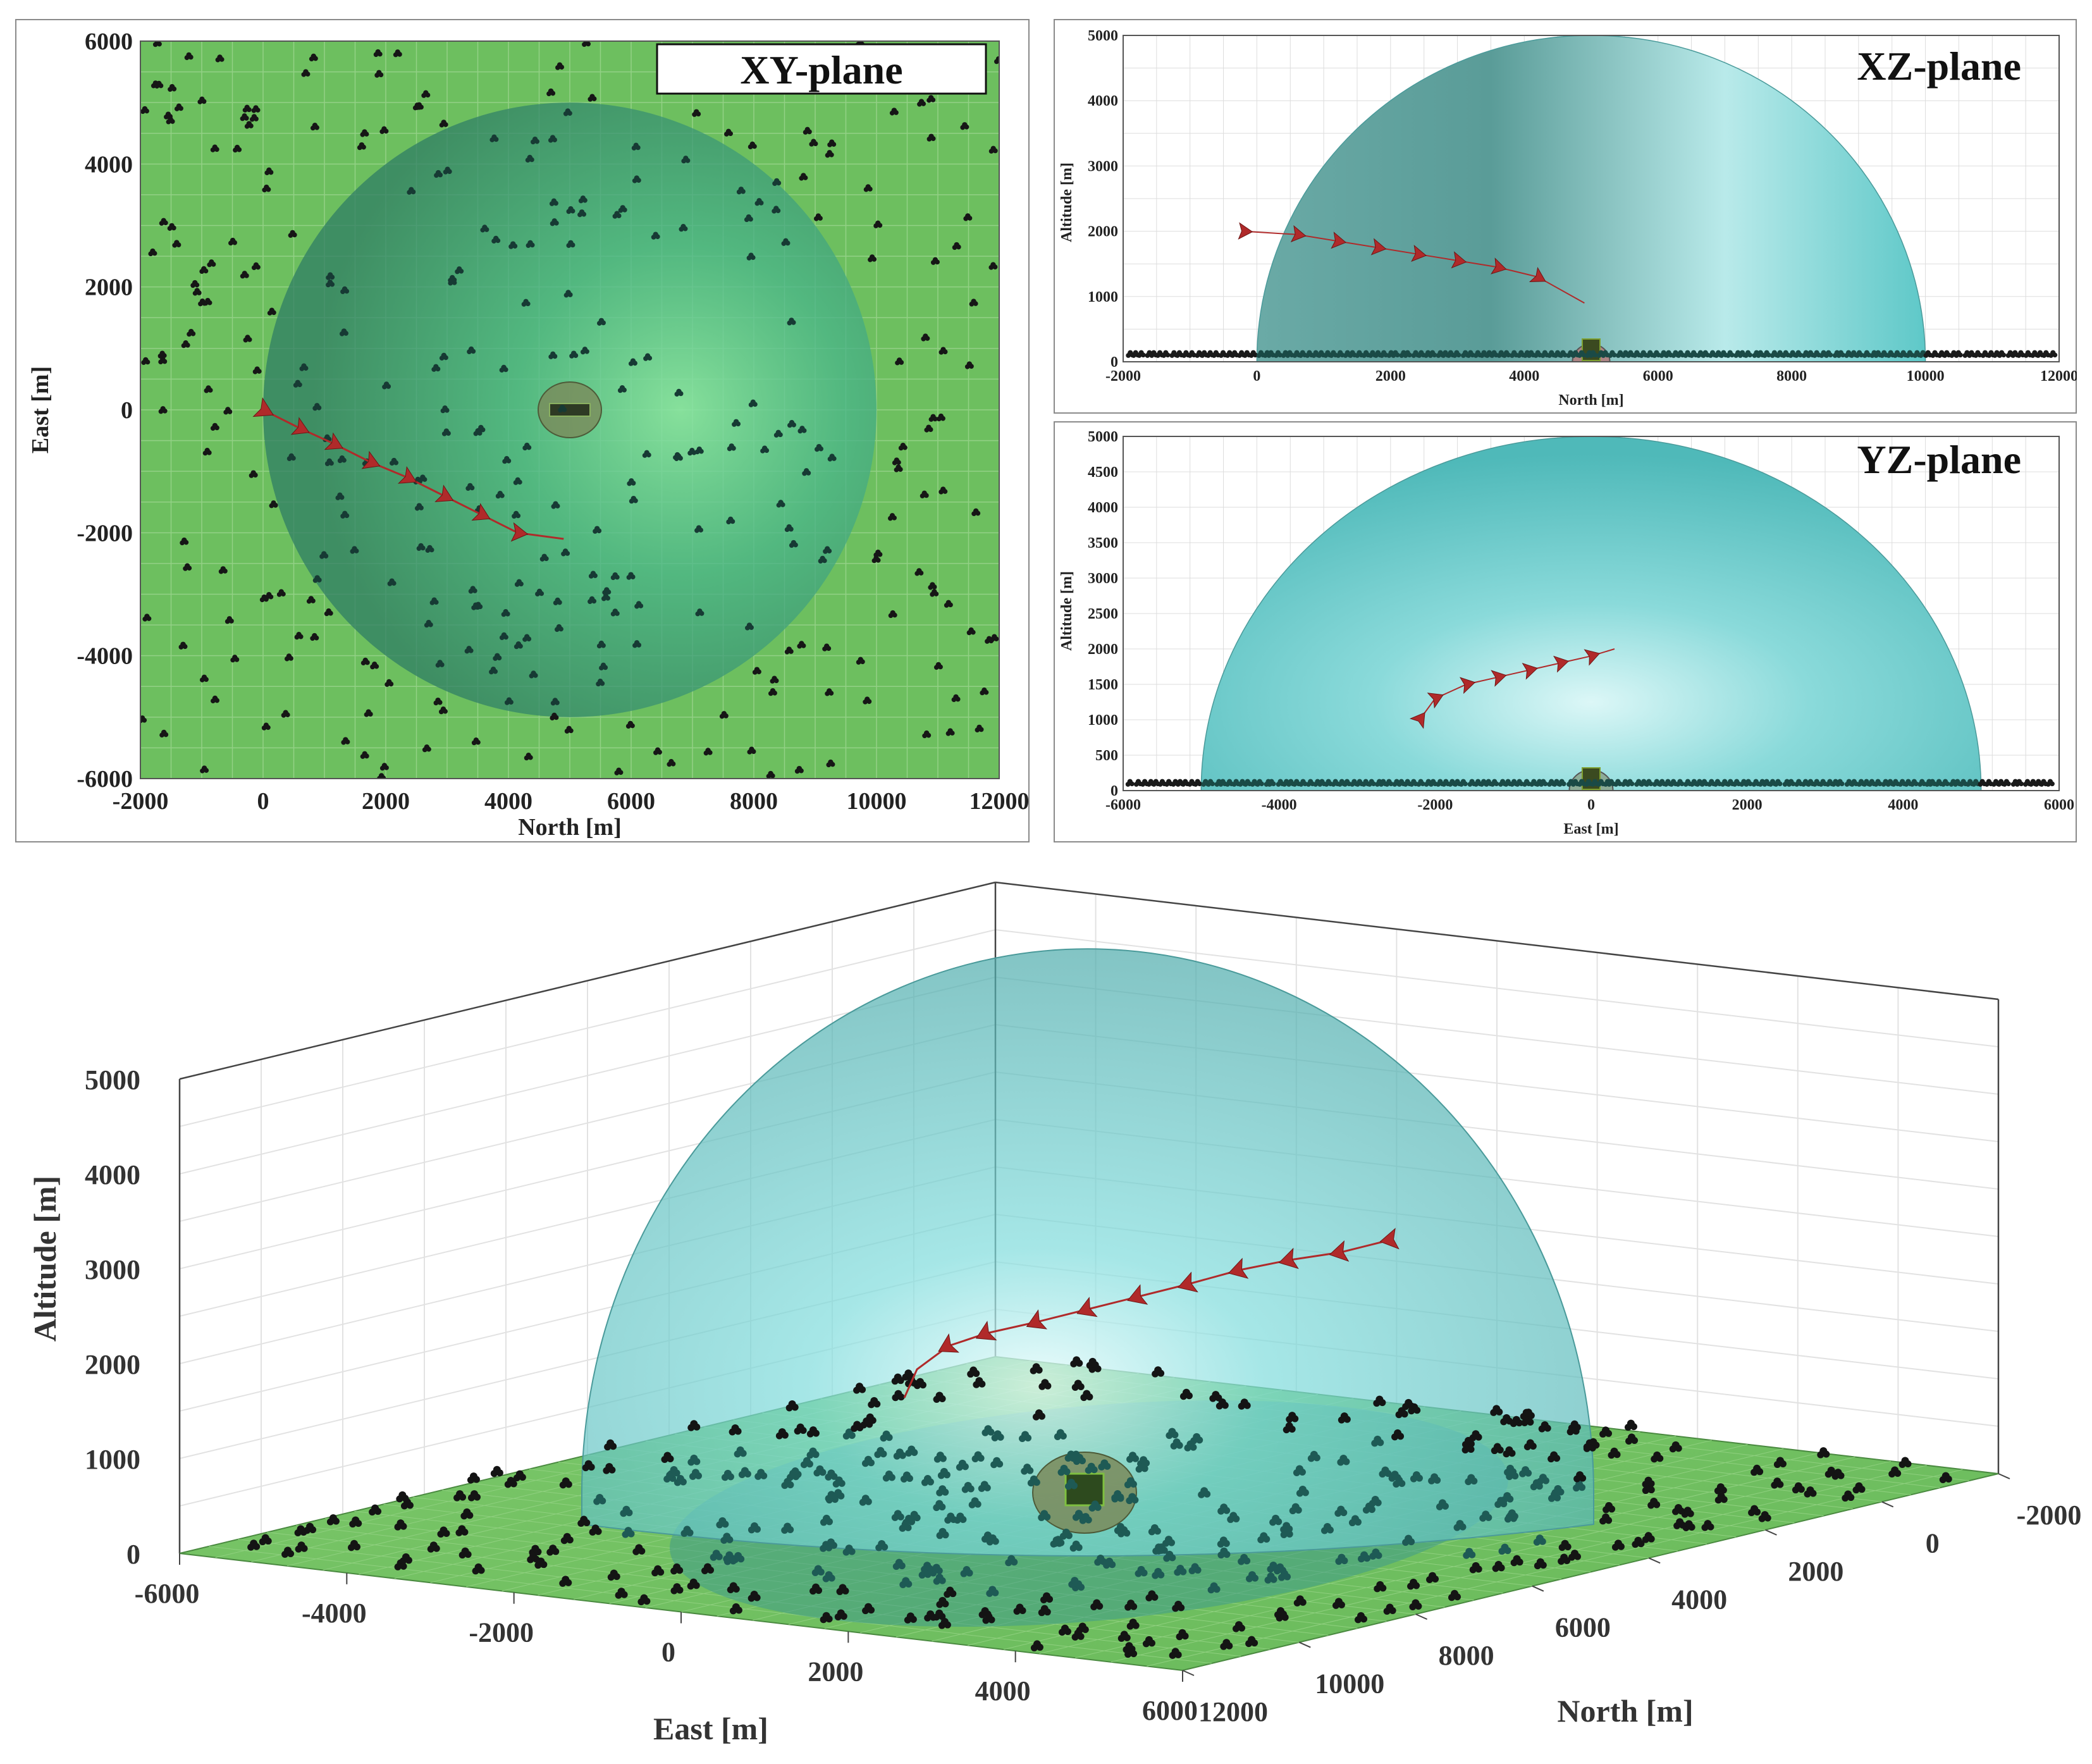 This screenshot has width=2092, height=1764. Describe the element at coordinates (1003, 1690) in the screenshot. I see `d3-east-tick-label: 4000` at that location.